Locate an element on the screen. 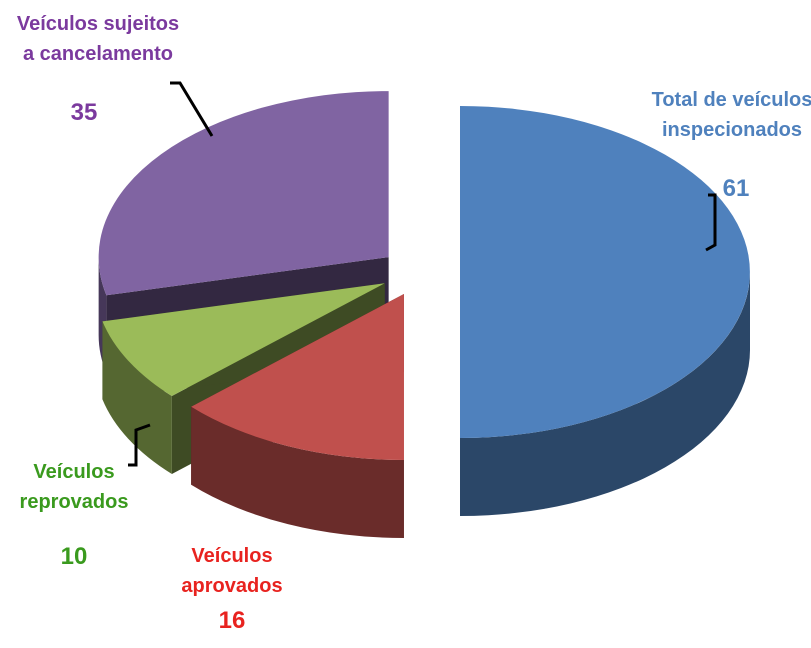  slice-2-top is located at coordinates (243, 340).